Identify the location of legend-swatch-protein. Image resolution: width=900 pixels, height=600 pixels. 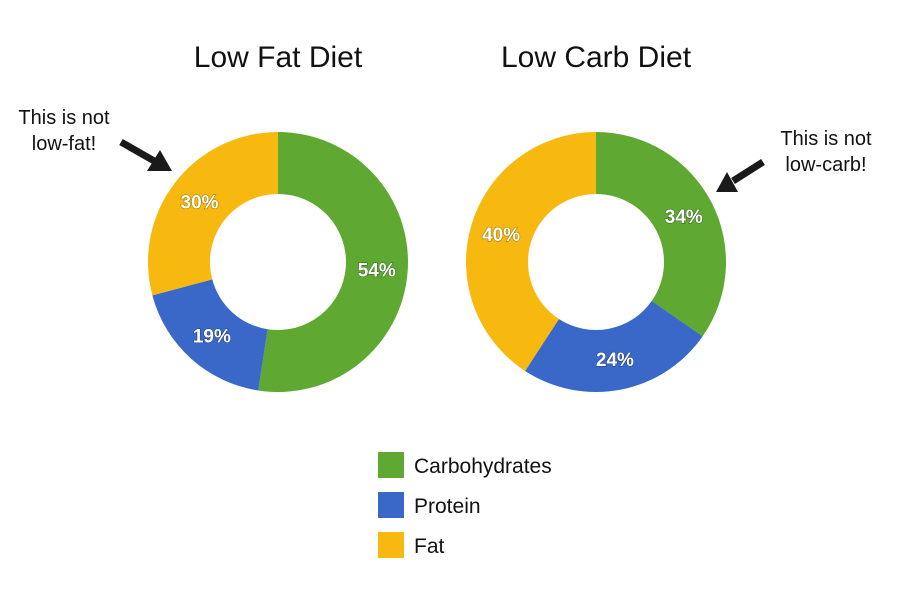
(391, 505).